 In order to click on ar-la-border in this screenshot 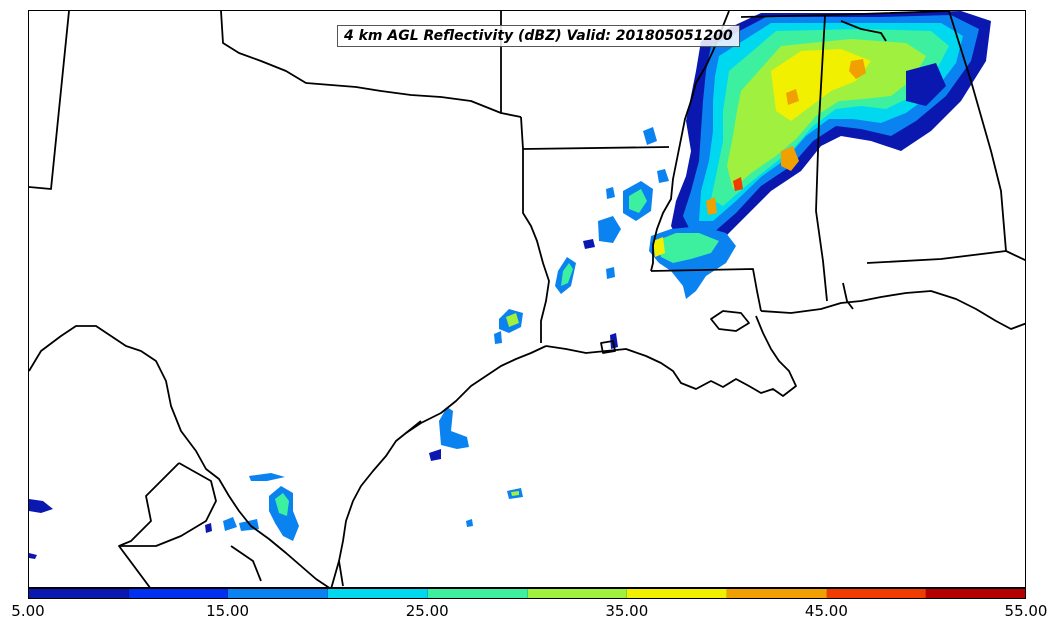, I will do `click(596, 148)`.